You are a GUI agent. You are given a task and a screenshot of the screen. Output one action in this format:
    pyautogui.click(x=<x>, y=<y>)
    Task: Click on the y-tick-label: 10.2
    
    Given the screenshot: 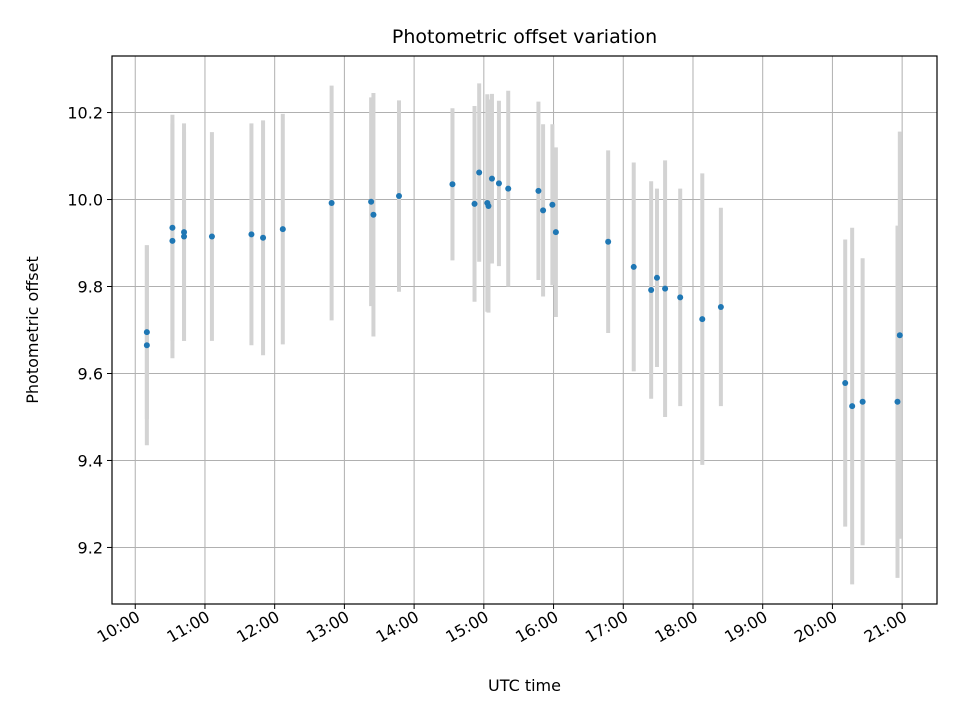 What is the action you would take?
    pyautogui.click(x=85, y=113)
    